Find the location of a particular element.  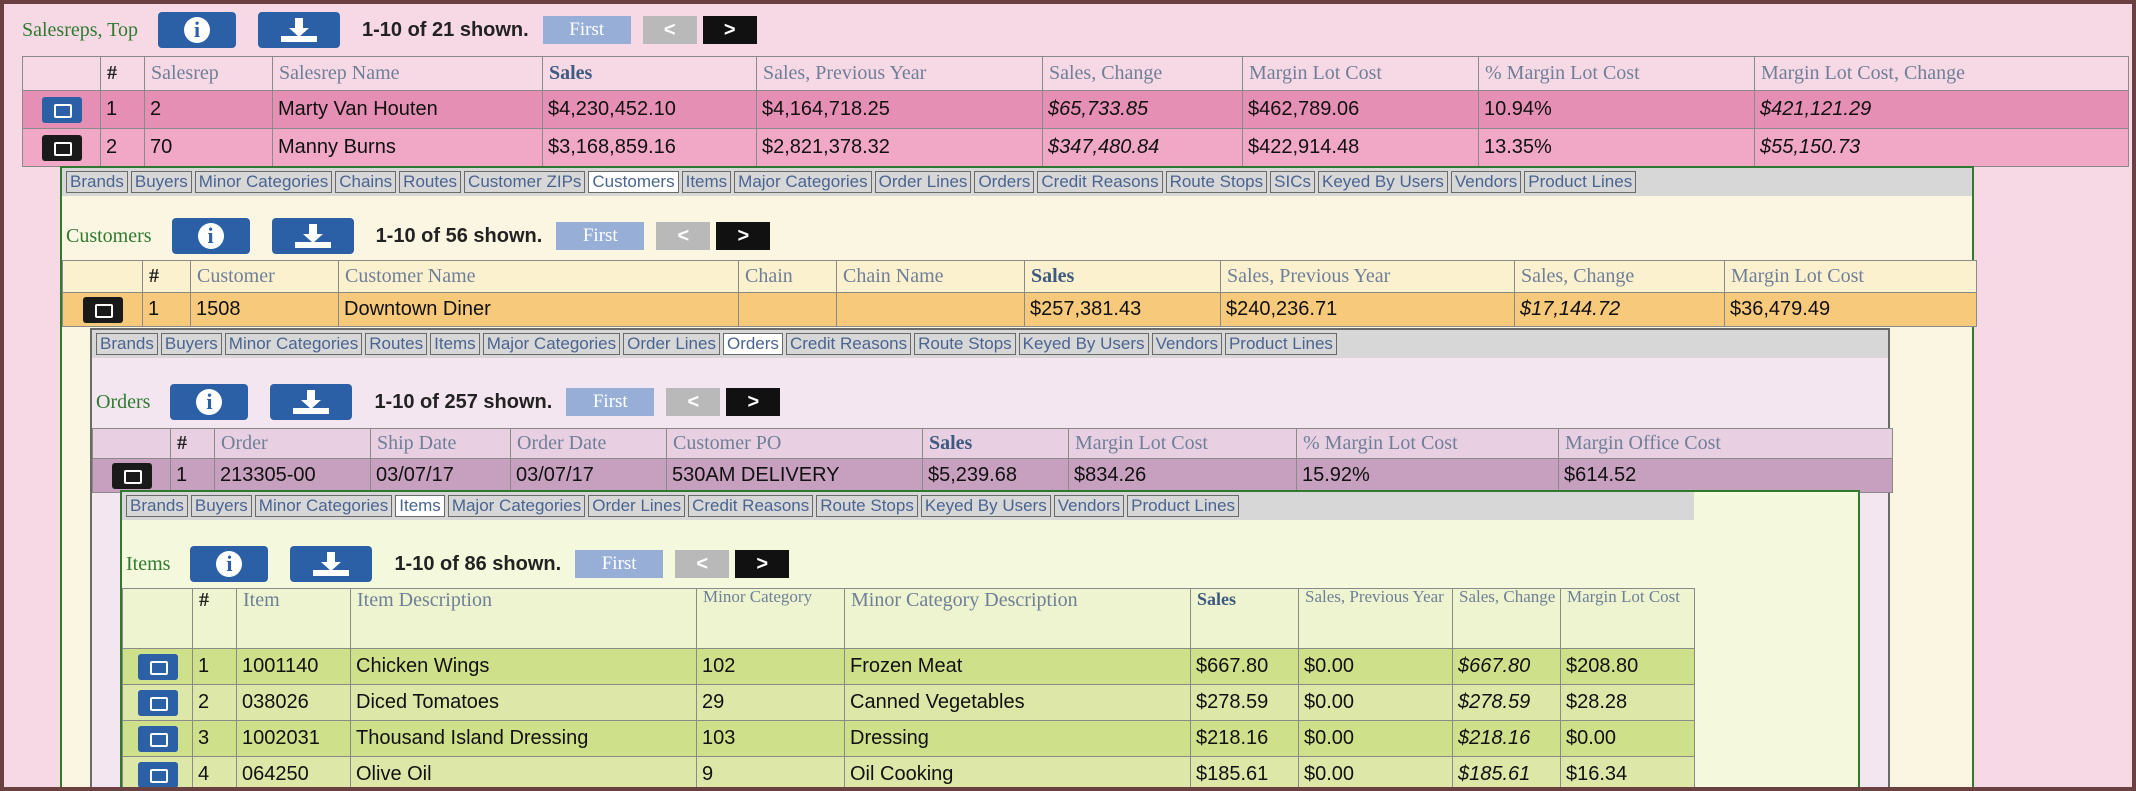

tab-sics: SICs is located at coordinates (1292, 182).